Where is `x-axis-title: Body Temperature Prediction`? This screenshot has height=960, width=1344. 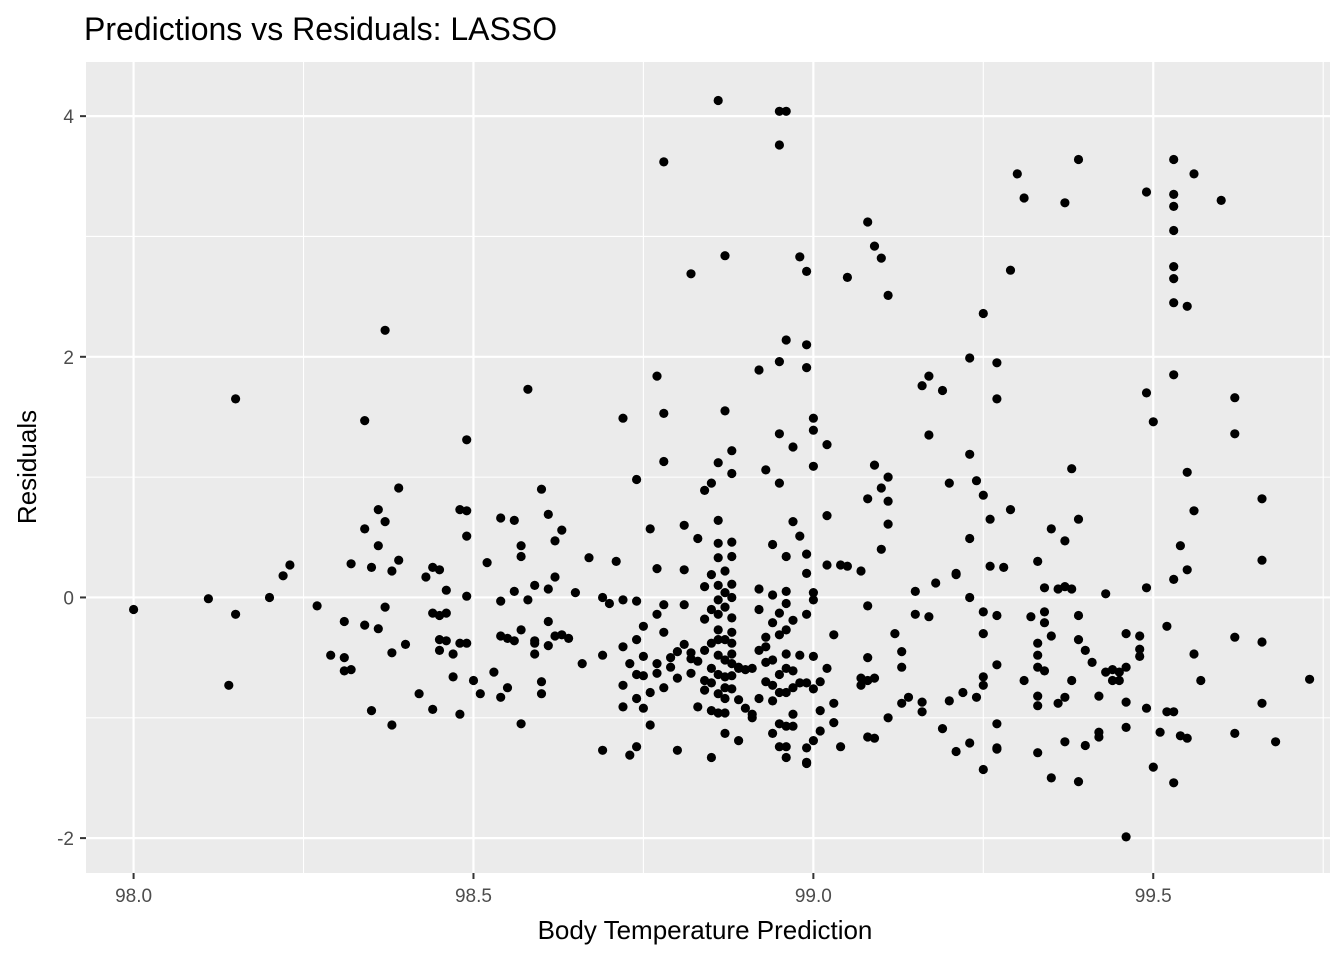 x-axis-title: Body Temperature Prediction is located at coordinates (705, 930).